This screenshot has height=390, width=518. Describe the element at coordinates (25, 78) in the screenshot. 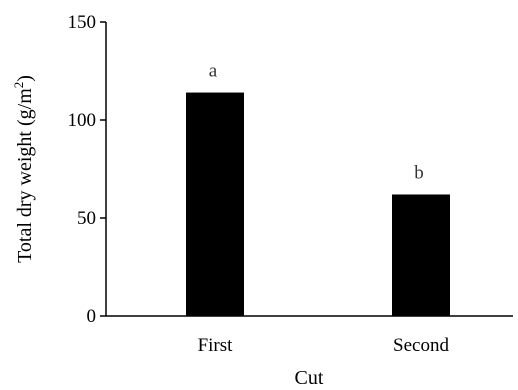

I see `y-axis-title-suffix: )` at that location.